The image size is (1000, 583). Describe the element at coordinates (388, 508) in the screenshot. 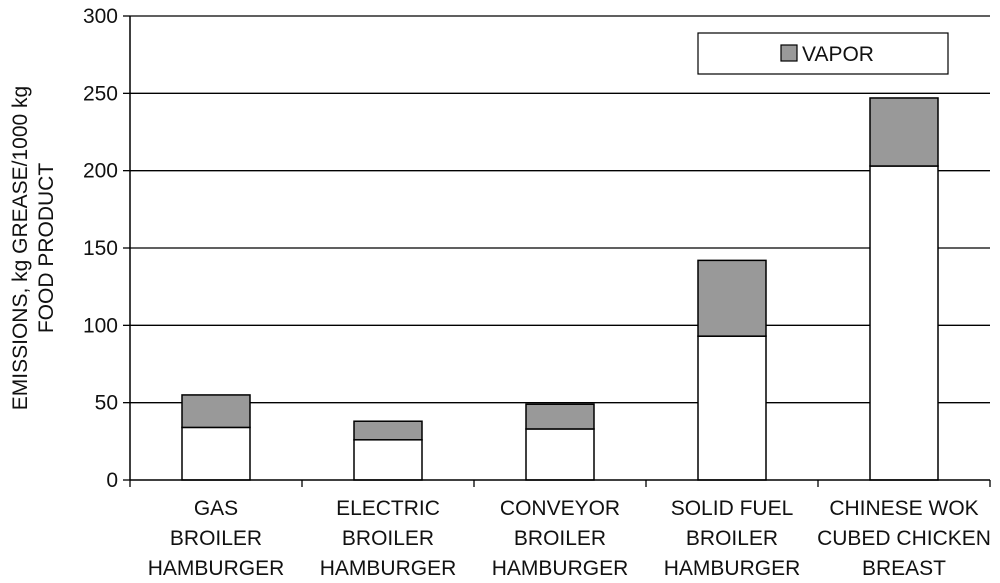

I see `x-category-label-1-line-0: ELECTRIC` at that location.